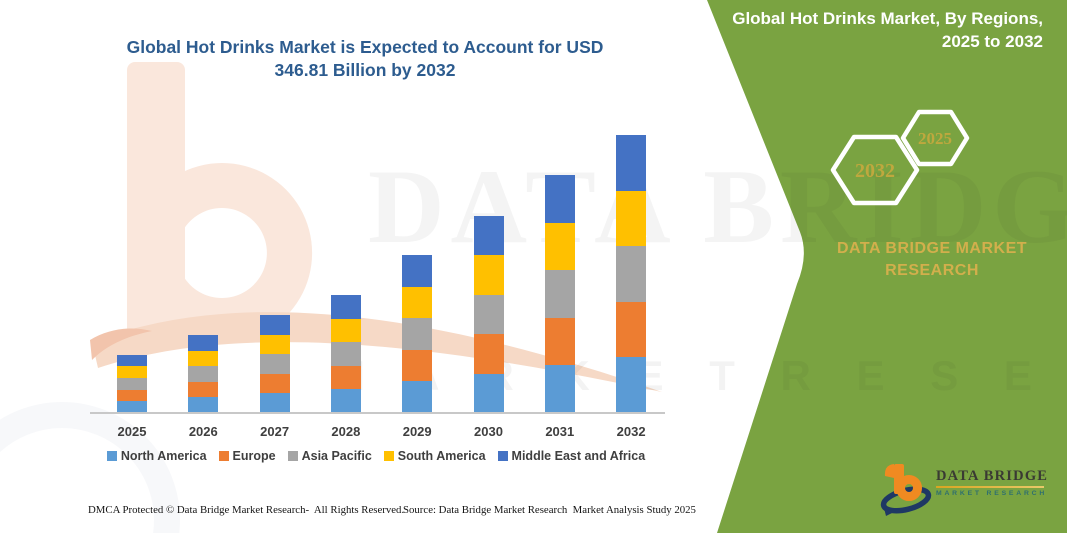  Describe the element at coordinates (992, 41) in the screenshot. I see `side-panel-heading-line2: 2025 to 2032` at that location.